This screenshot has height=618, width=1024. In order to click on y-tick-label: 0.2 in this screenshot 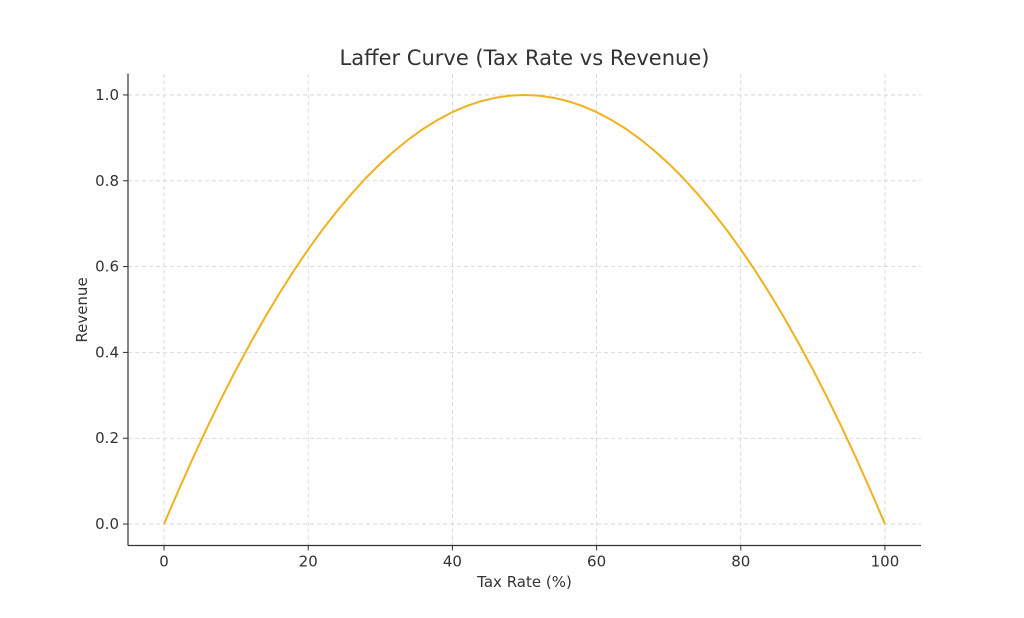, I will do `click(107, 438)`.